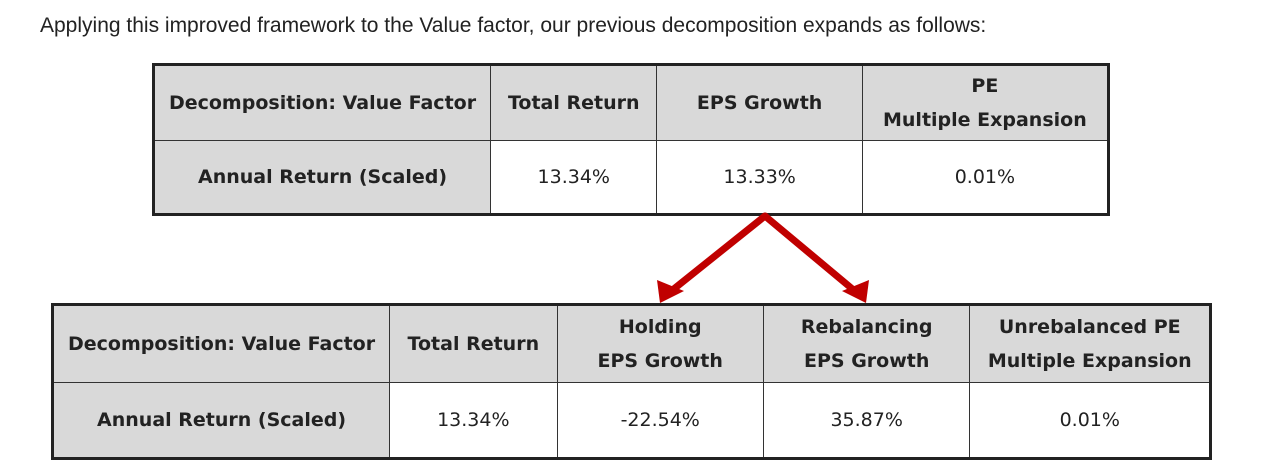 The width and height of the screenshot is (1280, 473). What do you see at coordinates (866, 343) in the screenshot?
I see `header-cell: Rebalancing EPS Growth` at bounding box center [866, 343].